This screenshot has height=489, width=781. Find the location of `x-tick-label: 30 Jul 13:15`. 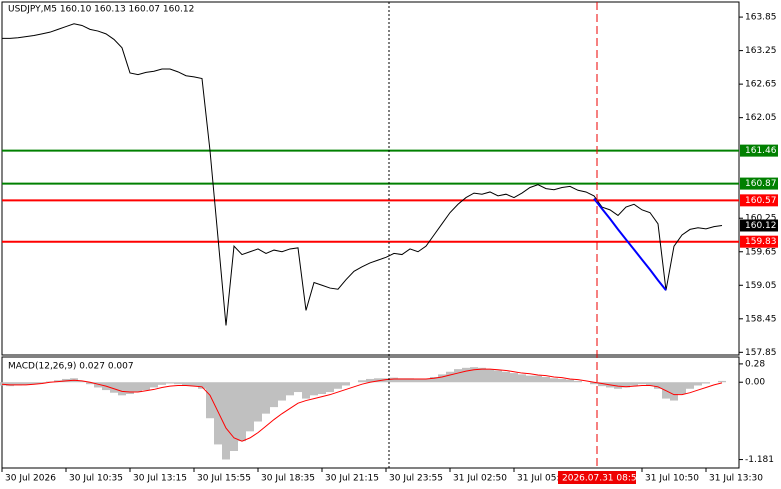

x-tick-label: 30 Jul 13:15 is located at coordinates (160, 479).